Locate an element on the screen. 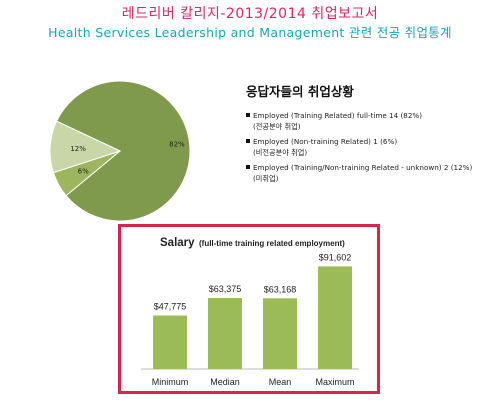 The width and height of the screenshot is (500, 404). bar-category-label: Maximum is located at coordinates (334, 382).